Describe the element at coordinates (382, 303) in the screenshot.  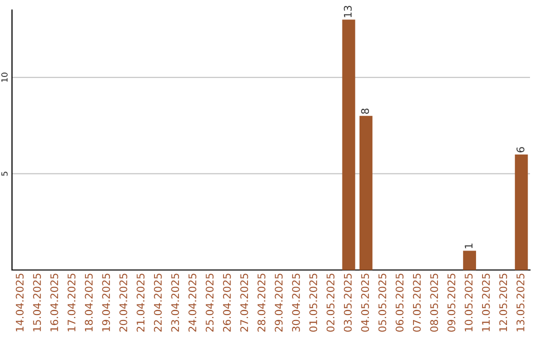
I see `x-tick-label: 05.05.2025` at that location.